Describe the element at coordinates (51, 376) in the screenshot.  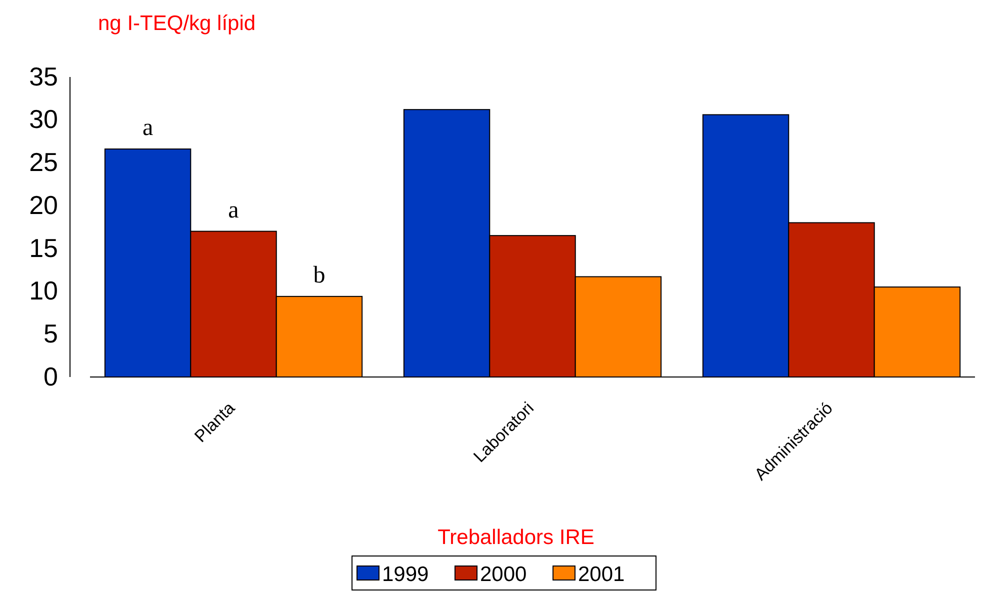
I see `y-tick-label: 0` at that location.